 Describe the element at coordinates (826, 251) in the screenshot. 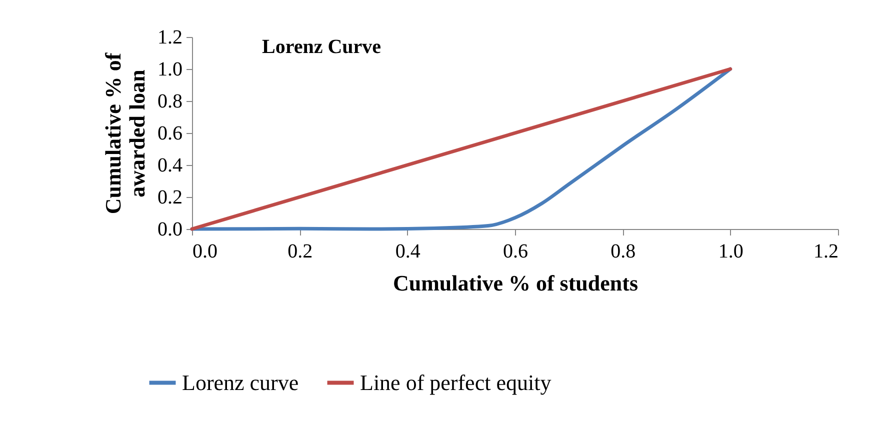

I see `x-tick-label: 1.2` at that location.